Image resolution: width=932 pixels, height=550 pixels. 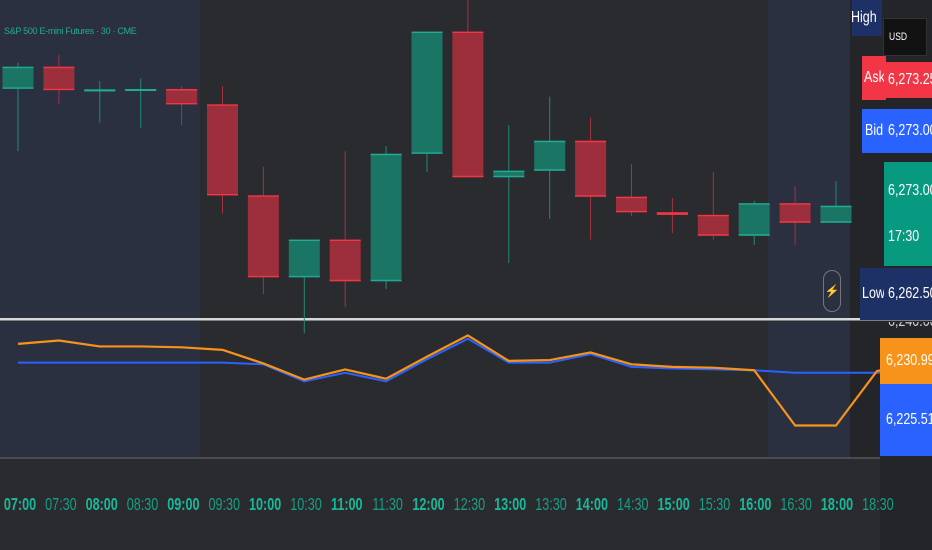 I want to click on low-value: 6,262.50, so click(x=910, y=293).